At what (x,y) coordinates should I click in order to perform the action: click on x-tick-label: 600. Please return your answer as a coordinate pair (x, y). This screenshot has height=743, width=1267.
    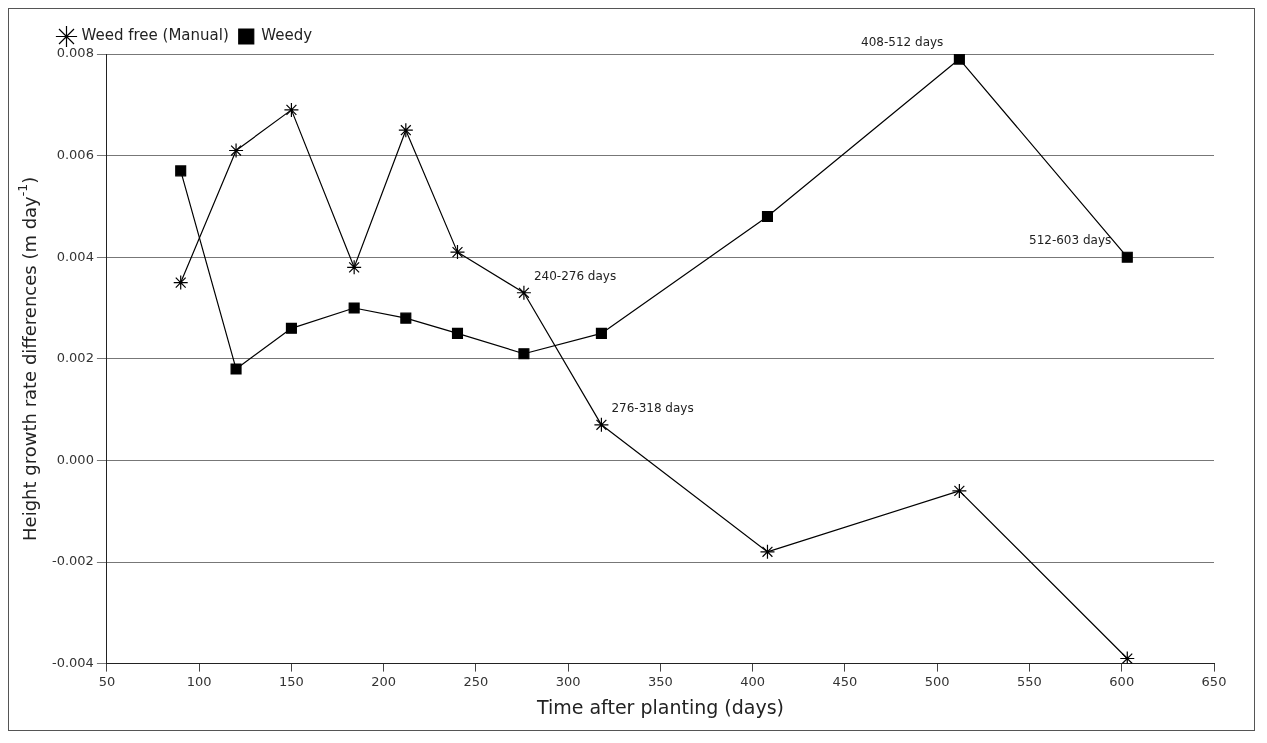
    Looking at the image, I should click on (1122, 681).